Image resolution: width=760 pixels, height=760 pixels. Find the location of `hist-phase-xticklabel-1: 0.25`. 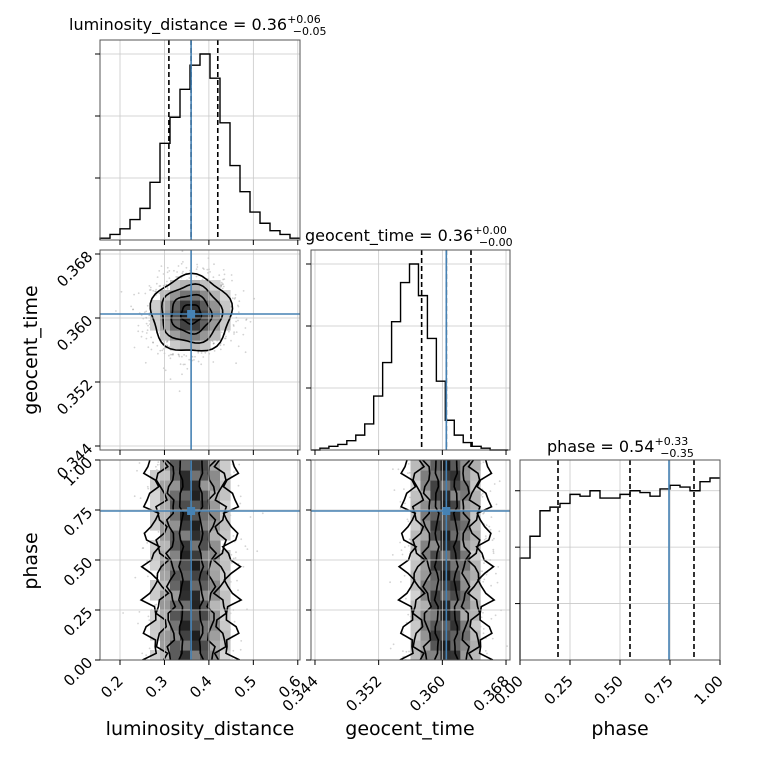

hist-phase-xticklabel-1: 0.25 is located at coordinates (558, 690).